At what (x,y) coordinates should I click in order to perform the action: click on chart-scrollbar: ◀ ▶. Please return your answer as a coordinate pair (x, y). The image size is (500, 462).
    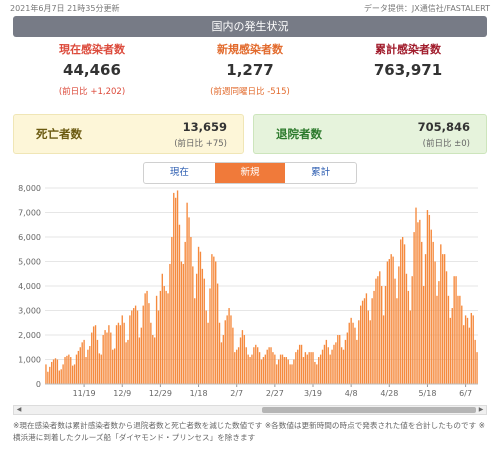
    Looking at the image, I should click on (250, 410).